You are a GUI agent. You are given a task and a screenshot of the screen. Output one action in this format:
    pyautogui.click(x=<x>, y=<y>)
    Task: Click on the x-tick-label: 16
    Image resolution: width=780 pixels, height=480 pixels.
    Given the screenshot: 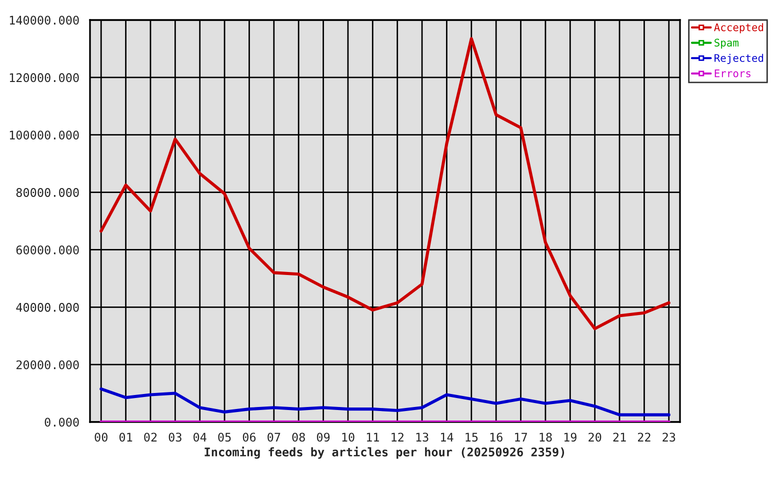 What is the action you would take?
    pyautogui.click(x=496, y=437)
    